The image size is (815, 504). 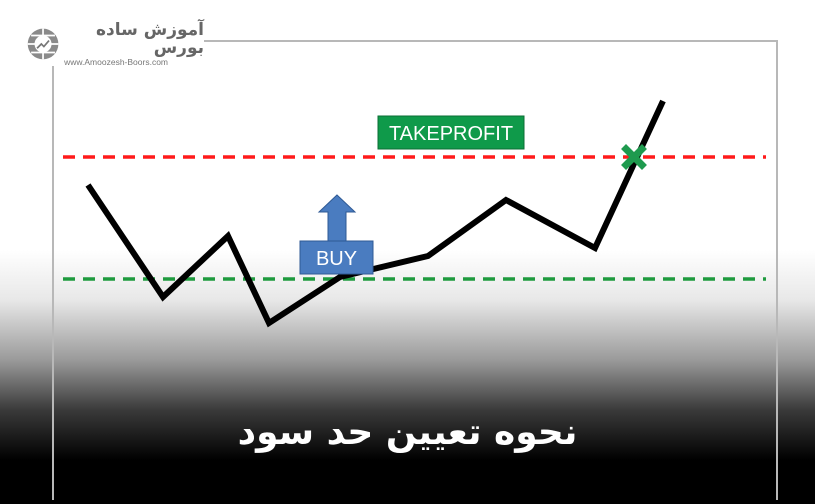 I want to click on buy-arrow-icon, so click(x=337, y=218).